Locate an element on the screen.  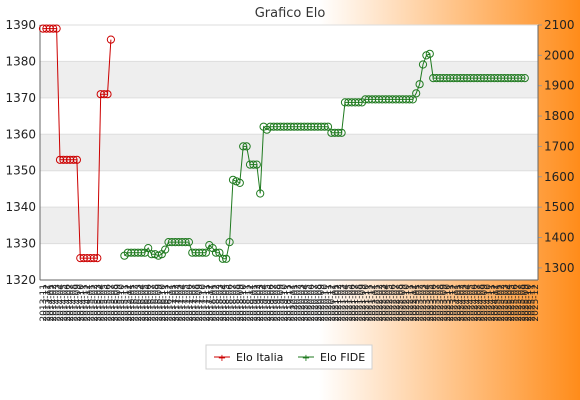
x-tick-label: 2017-08 is located at coordinates (197, 303).